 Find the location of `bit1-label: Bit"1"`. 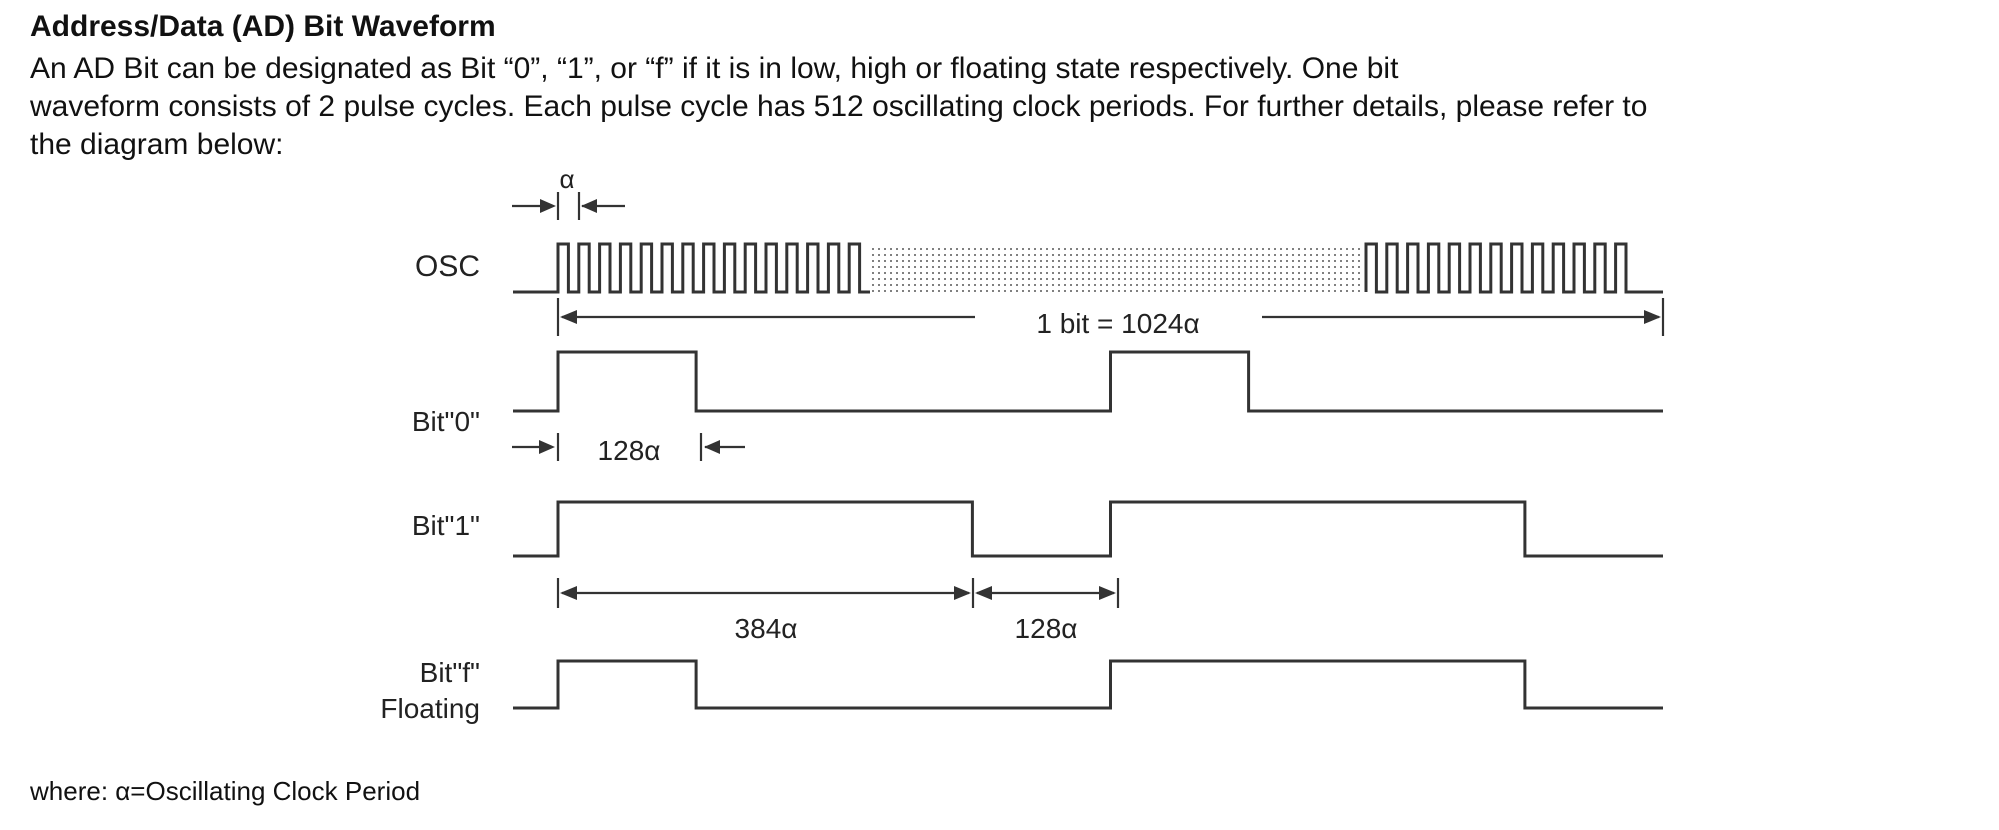

bit1-label: Bit"1" is located at coordinates (446, 525).